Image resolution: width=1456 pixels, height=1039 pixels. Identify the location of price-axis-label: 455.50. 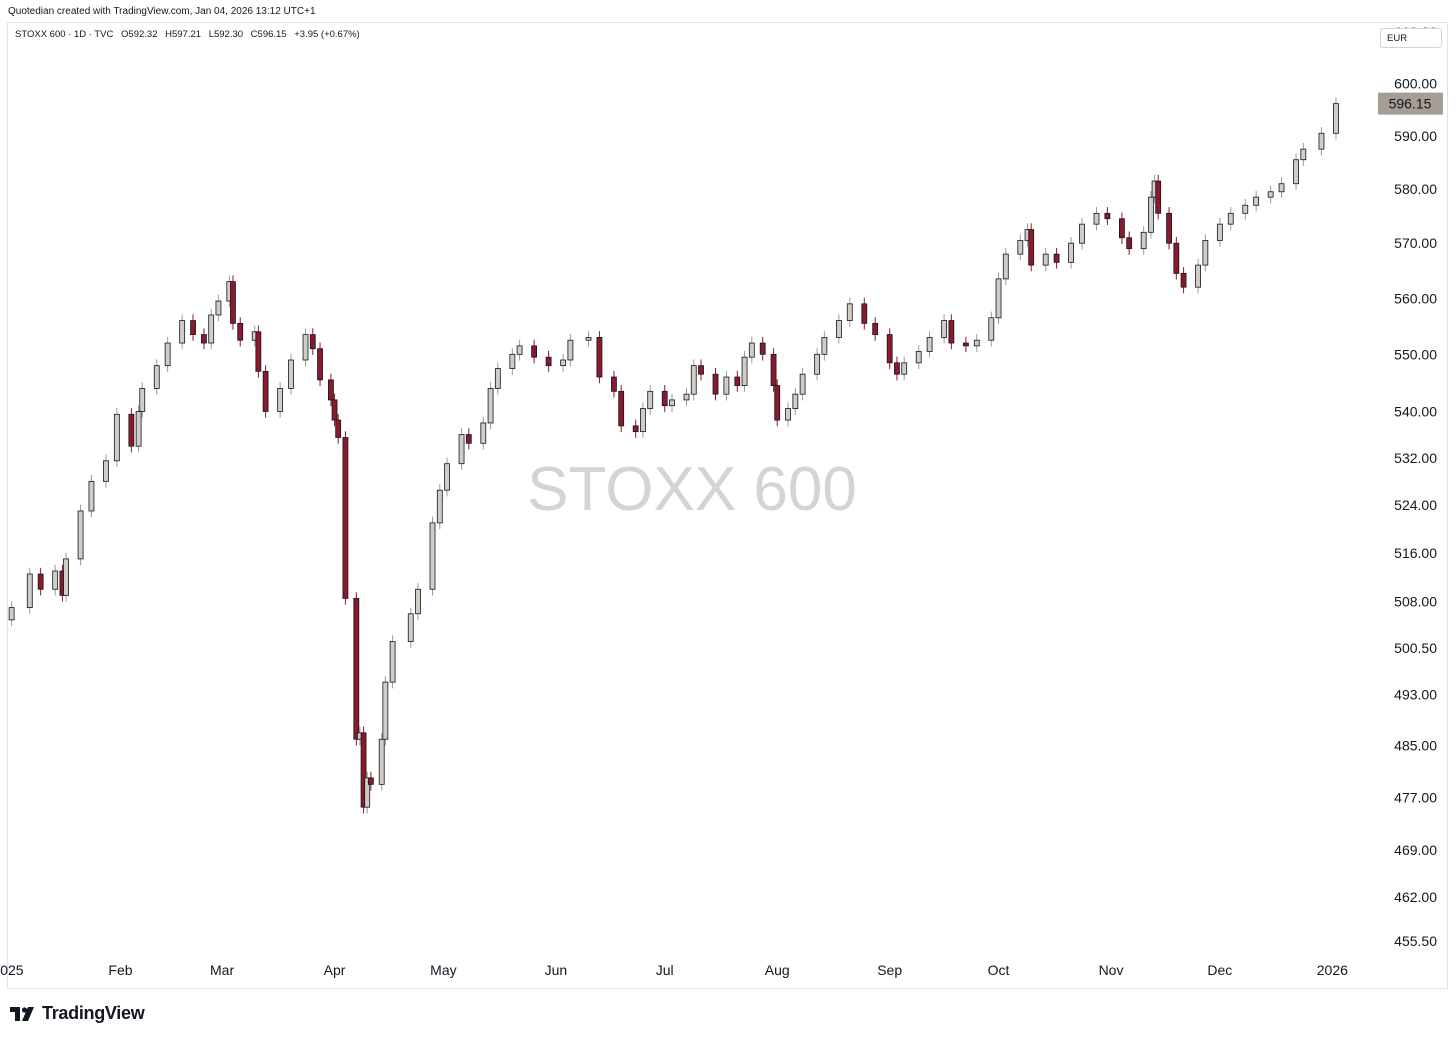
(1415, 941).